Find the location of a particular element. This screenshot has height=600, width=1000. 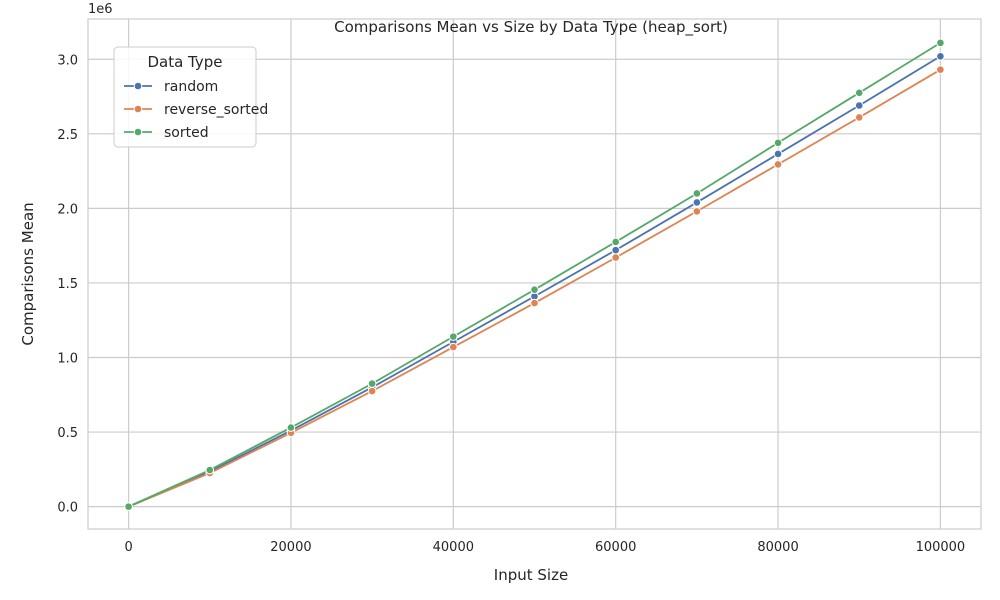

x-axis-label: Input Size is located at coordinates (531, 575).